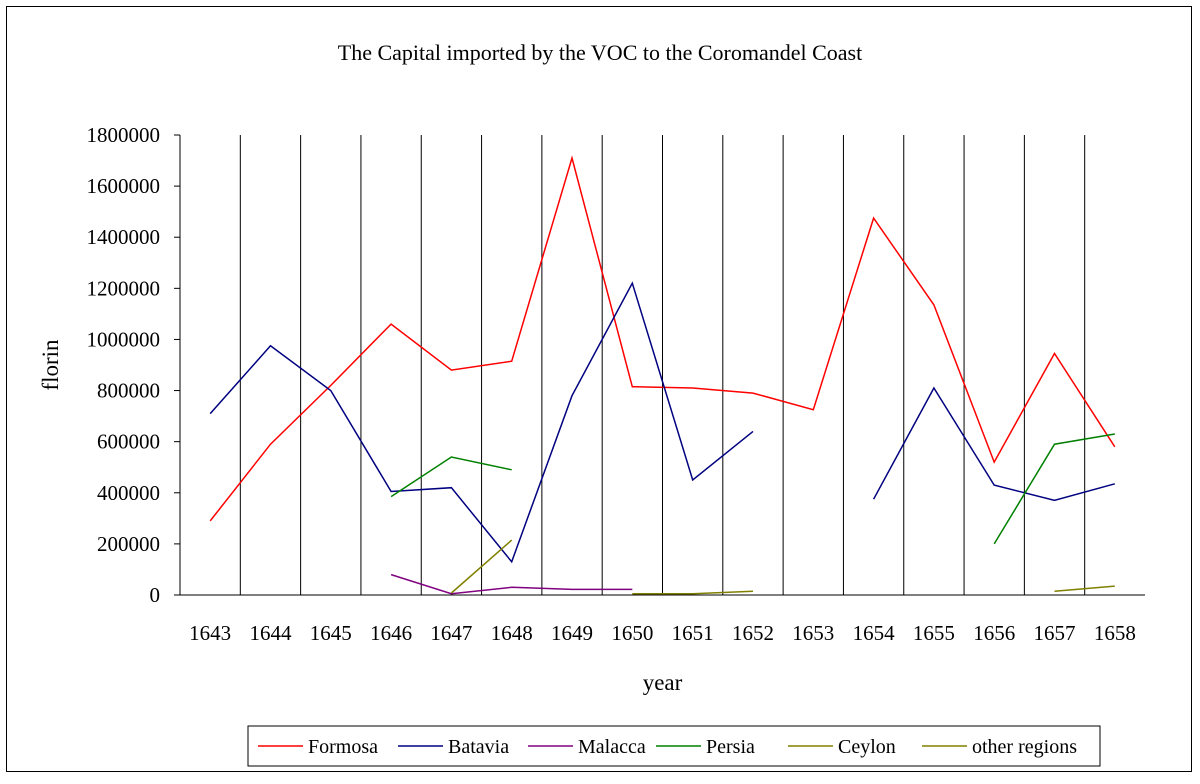  What do you see at coordinates (128, 391) in the screenshot?
I see `y-tick-label: 800000` at bounding box center [128, 391].